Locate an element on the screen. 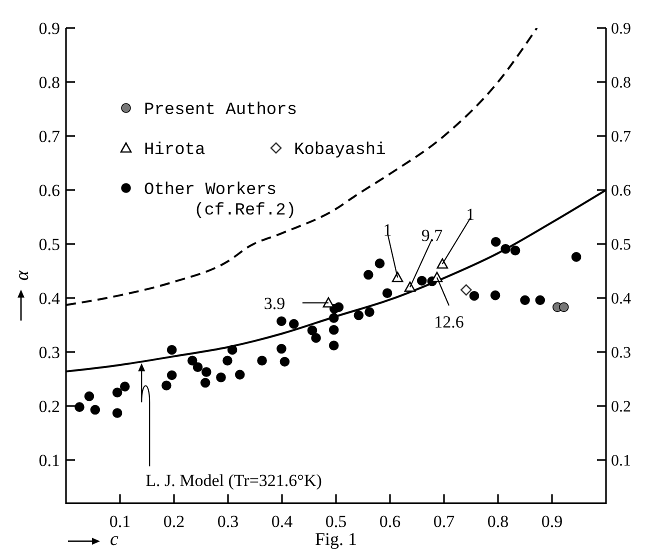 The image size is (646, 558). y2-tick-label: 0.2 is located at coordinates (621, 407).